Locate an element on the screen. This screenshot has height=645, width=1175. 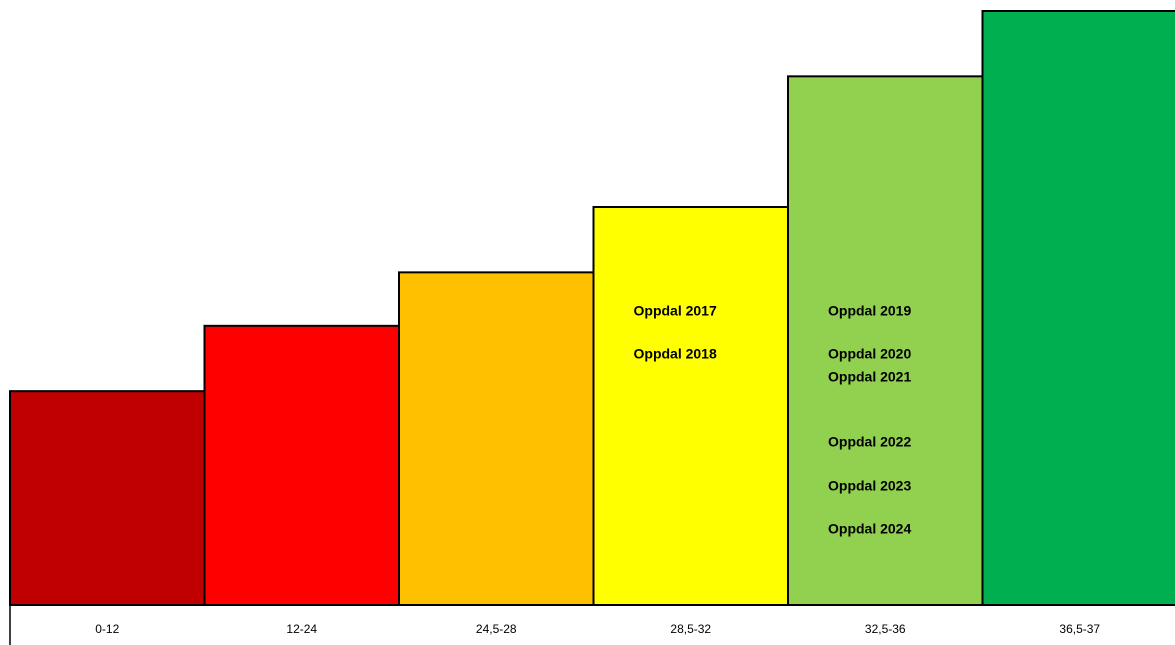
x-tick-label: 32,5-36 is located at coordinates (885, 629).